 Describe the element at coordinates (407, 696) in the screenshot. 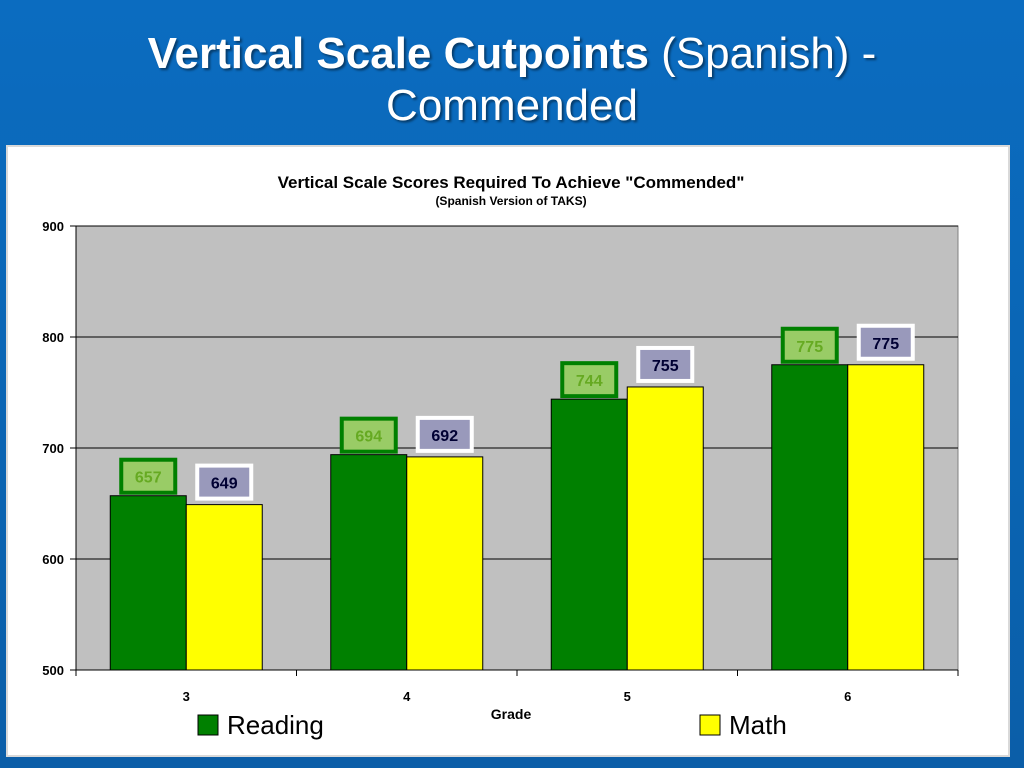

I see `x-tick-label: 4` at that location.